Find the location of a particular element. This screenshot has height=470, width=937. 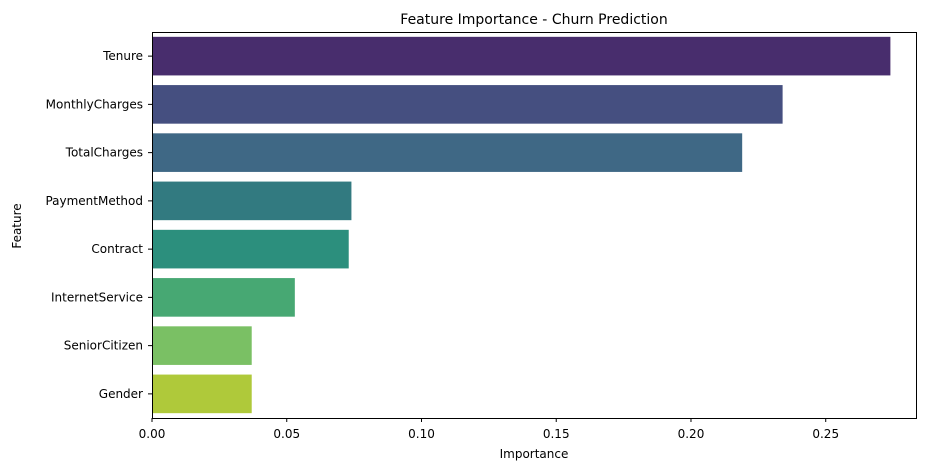

y-tick-label: PaymentMethod is located at coordinates (94, 201).